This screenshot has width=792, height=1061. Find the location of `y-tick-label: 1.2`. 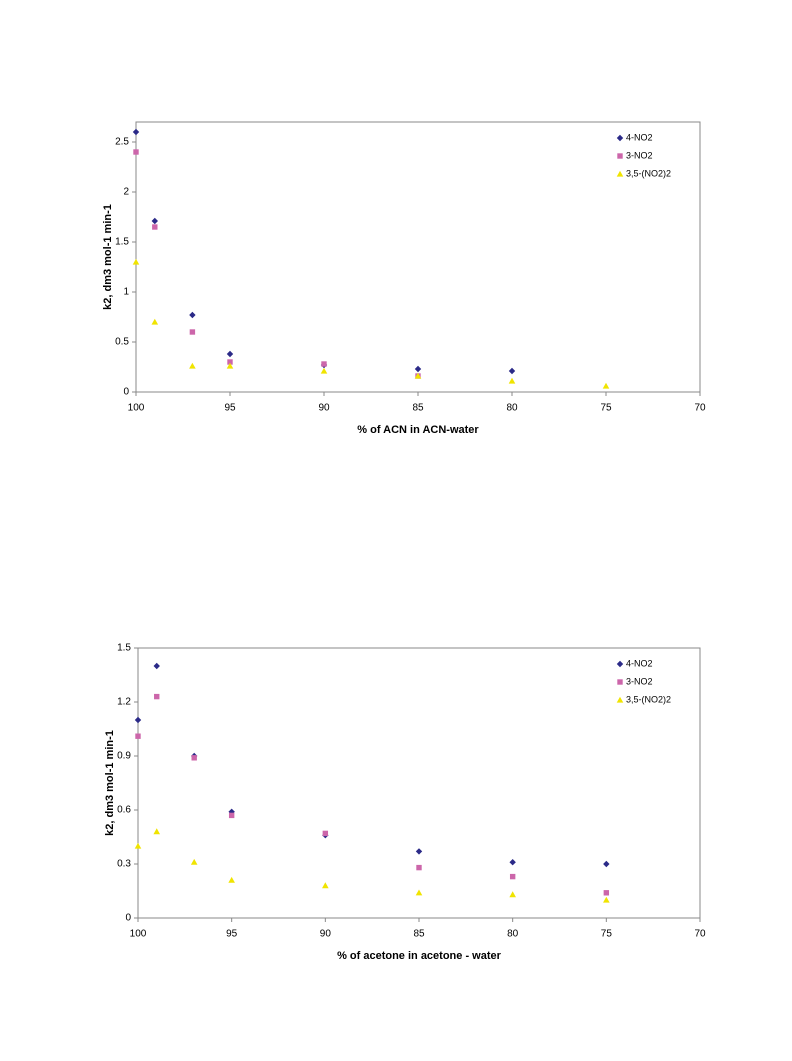

y-tick-label: 1.2 is located at coordinates (124, 702).